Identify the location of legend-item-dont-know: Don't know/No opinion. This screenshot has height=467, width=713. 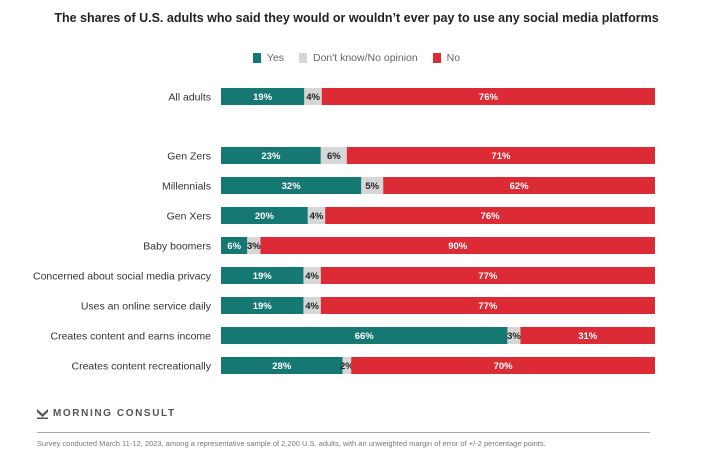
(358, 58).